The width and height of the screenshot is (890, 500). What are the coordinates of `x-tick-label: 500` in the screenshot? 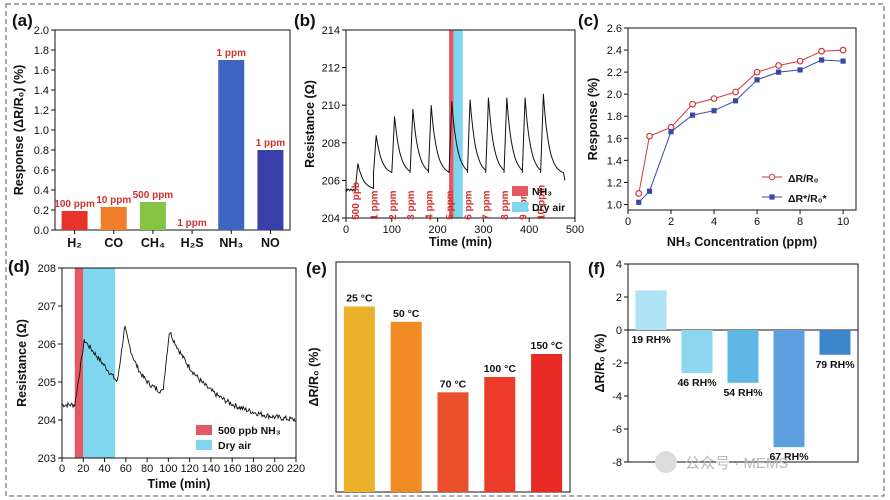 It's located at (575, 230).